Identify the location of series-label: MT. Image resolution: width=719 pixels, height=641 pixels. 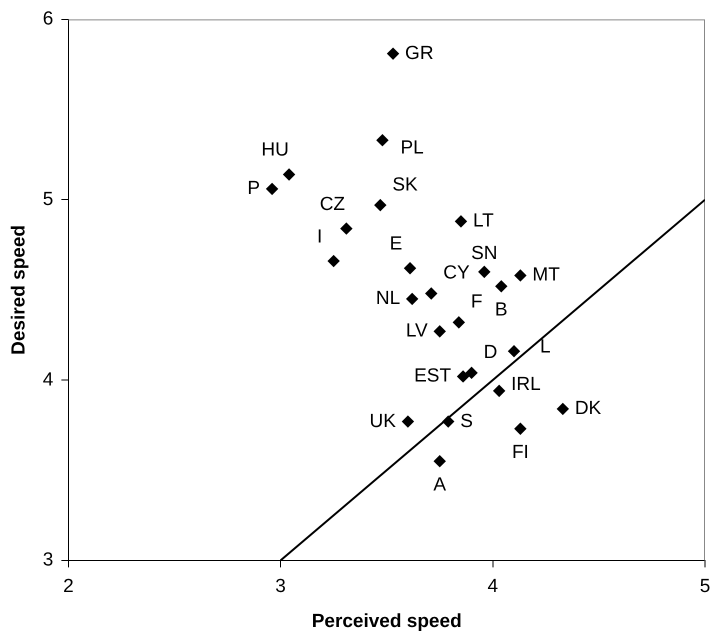
(546, 275).